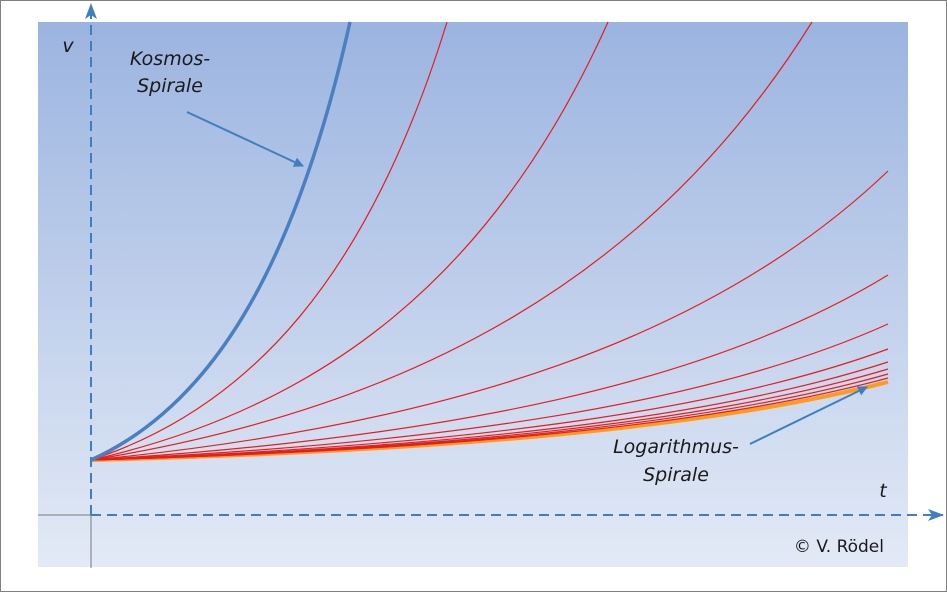 The image size is (947, 592). Describe the element at coordinates (489, 411) in the screenshot. I see `spiral-curve` at that location.